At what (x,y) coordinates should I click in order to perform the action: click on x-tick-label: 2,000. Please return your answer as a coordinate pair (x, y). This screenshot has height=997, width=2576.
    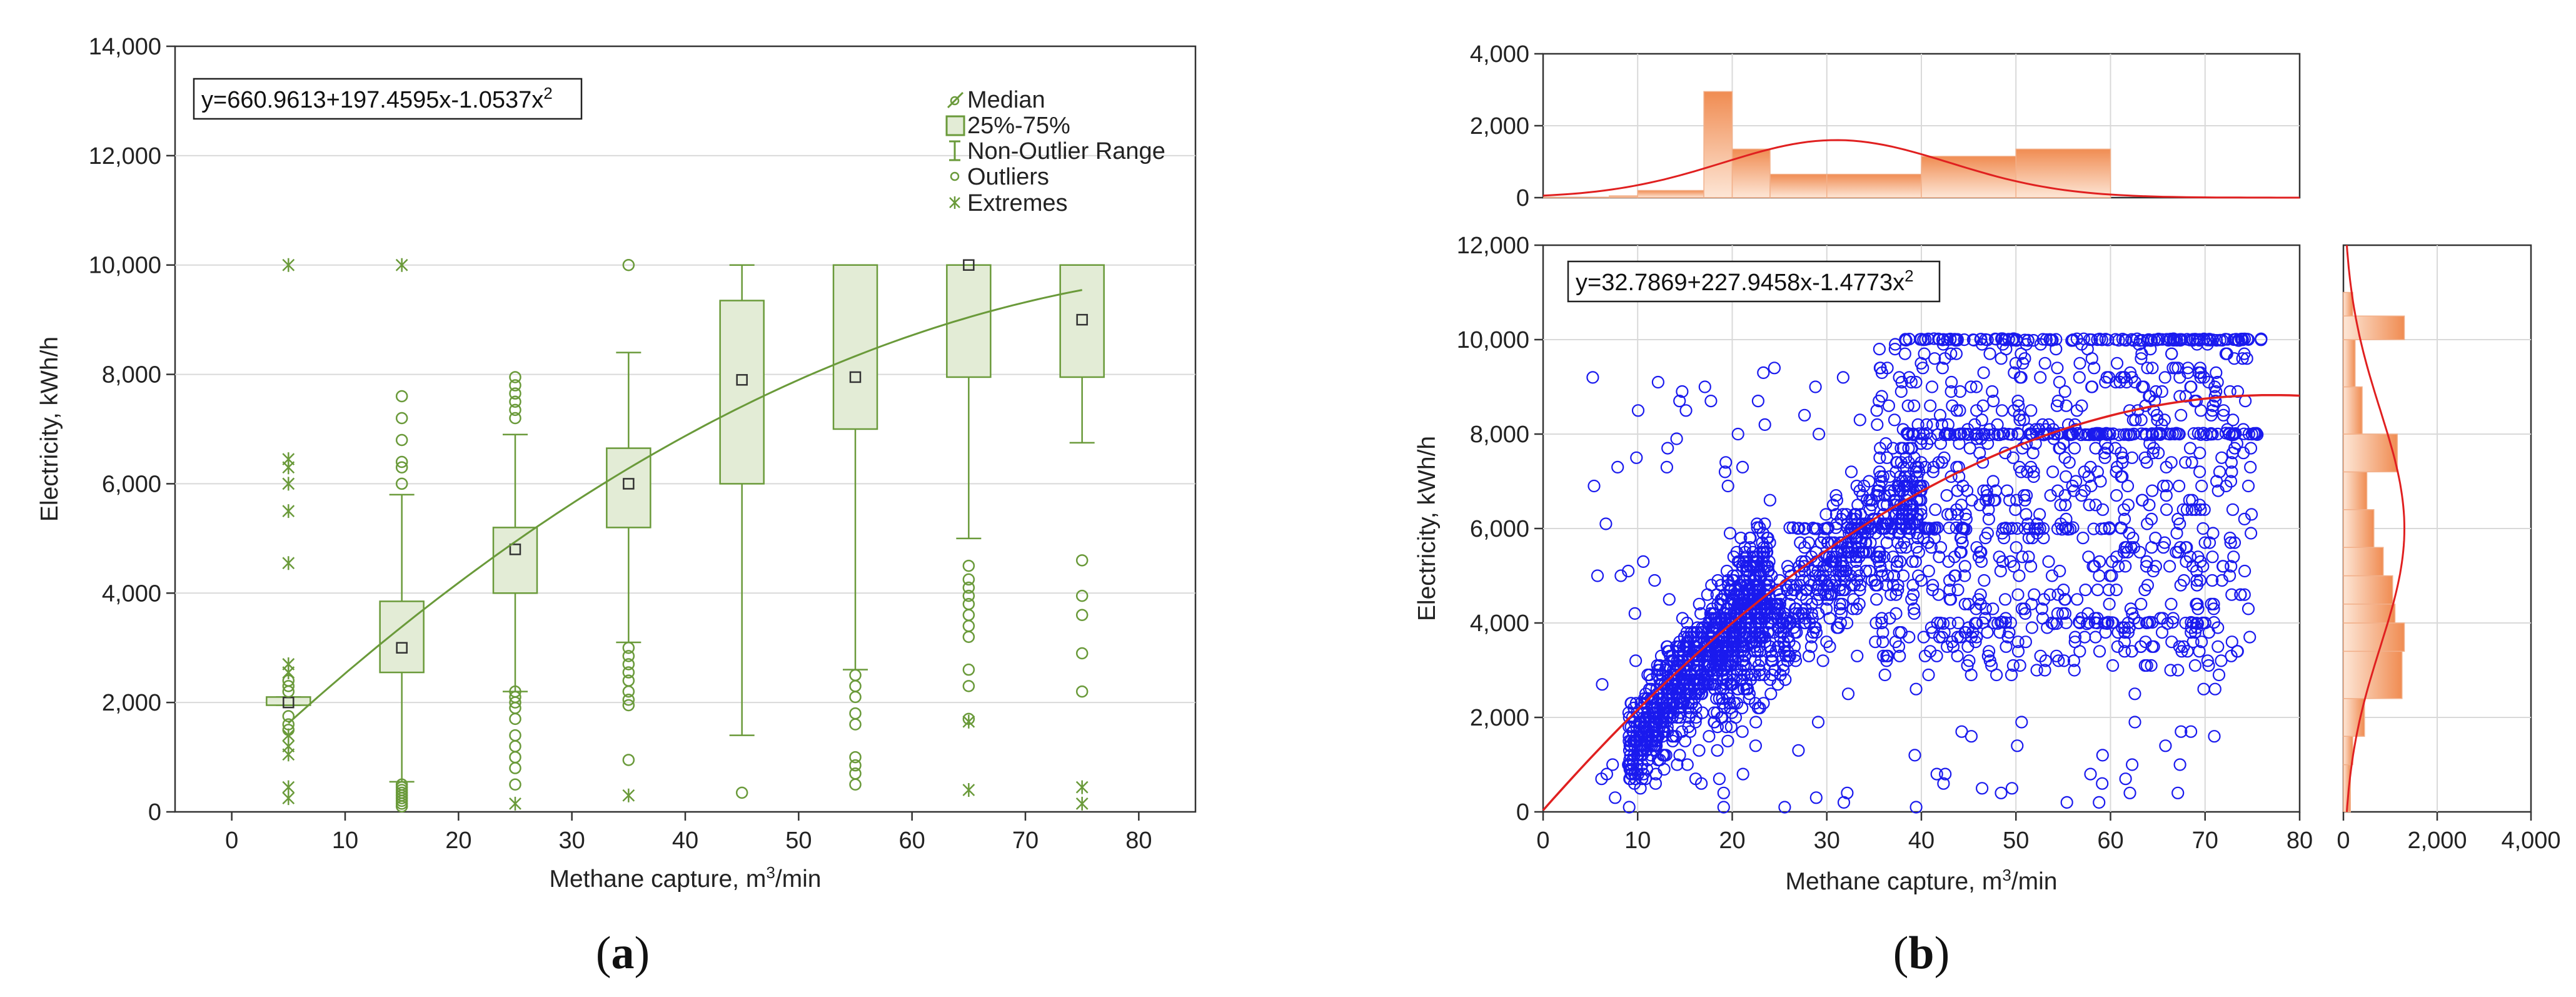
    Looking at the image, I should click on (2437, 840).